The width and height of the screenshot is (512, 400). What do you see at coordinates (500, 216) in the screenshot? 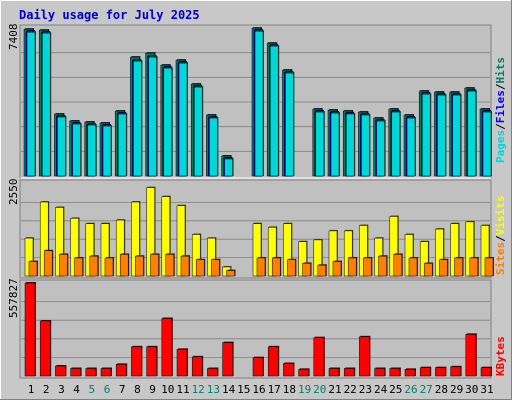
I see `legend-visits: Visits` at bounding box center [500, 216].